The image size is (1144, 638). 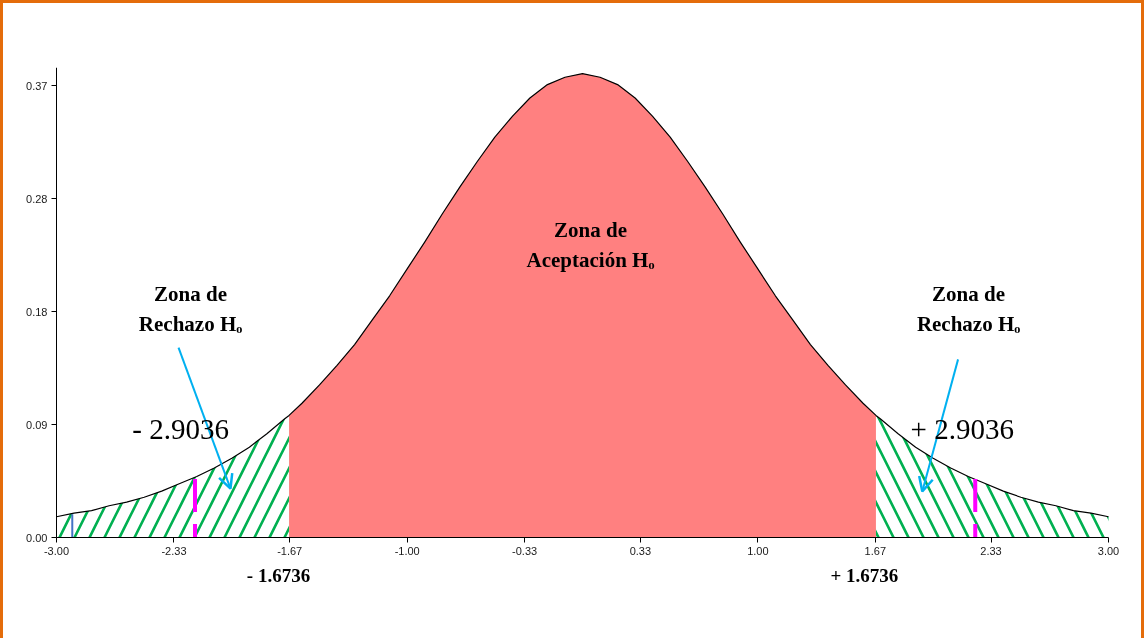 I want to click on y-tick-label: 0.28, so click(x=37, y=198).